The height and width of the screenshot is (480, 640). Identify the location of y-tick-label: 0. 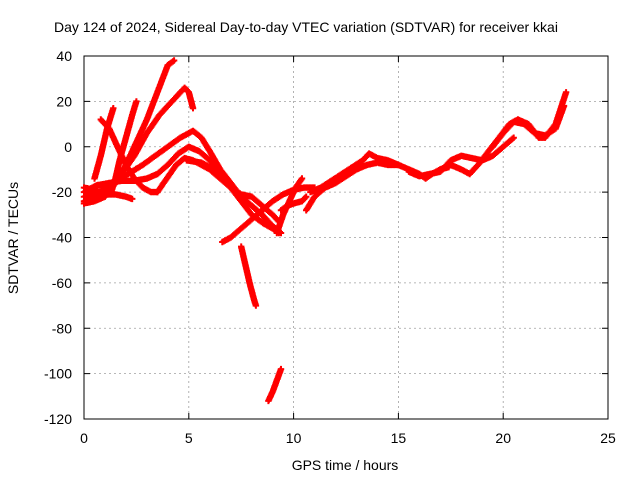
(68, 147).